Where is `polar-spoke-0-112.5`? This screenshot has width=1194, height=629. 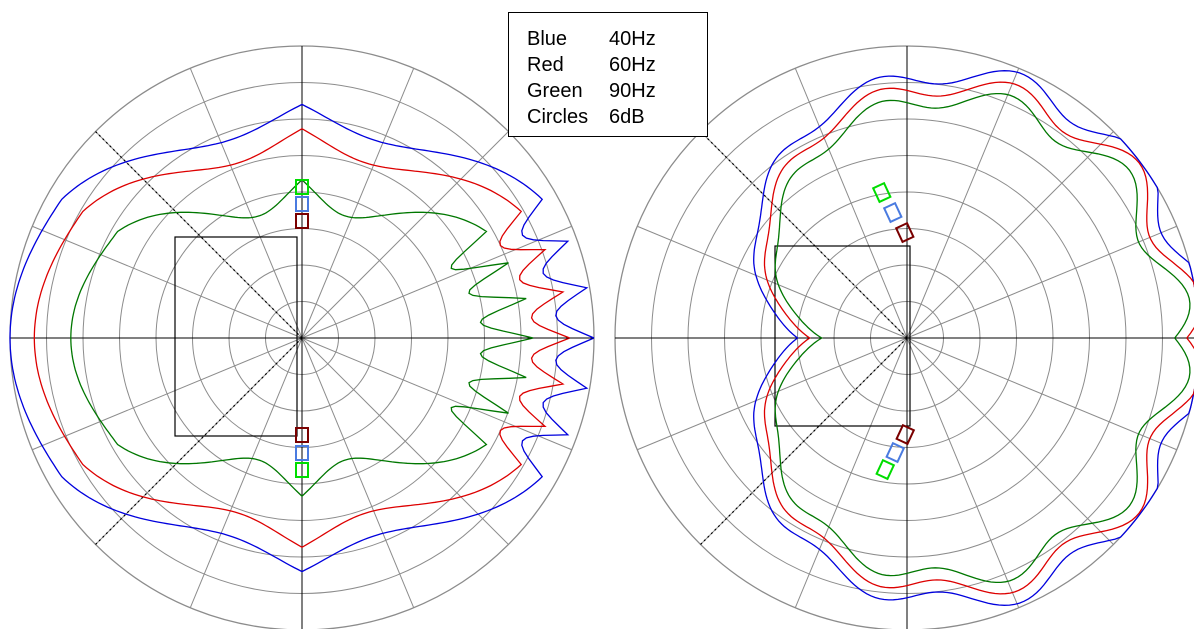
polar-spoke-0-112.5 is located at coordinates (246, 203).